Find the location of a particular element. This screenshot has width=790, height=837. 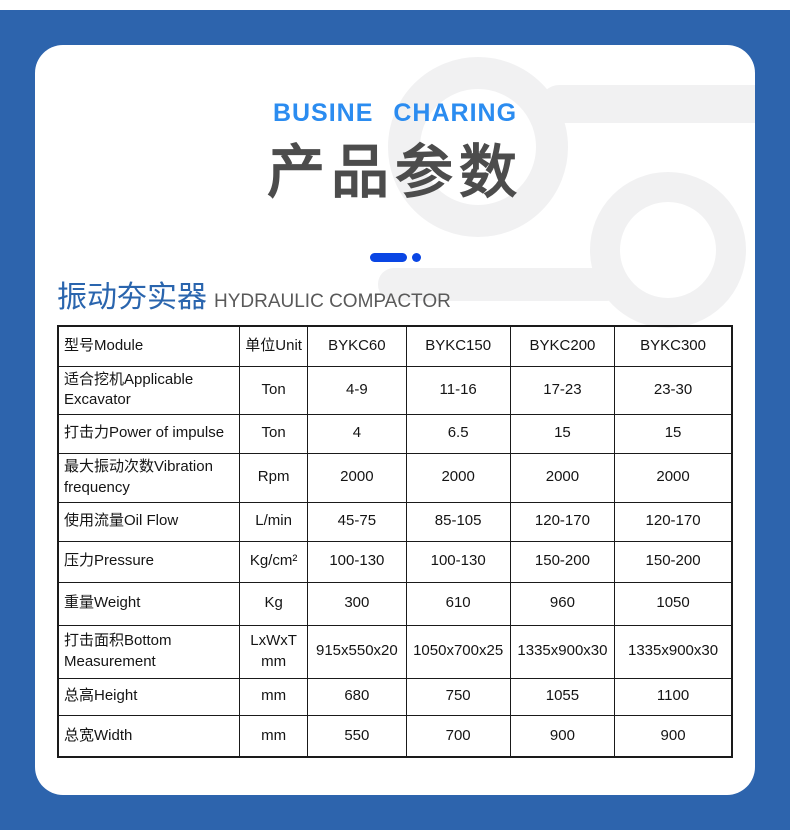

spec-label-cell: 最大振动次数Vibration frequency is located at coordinates (149, 477).